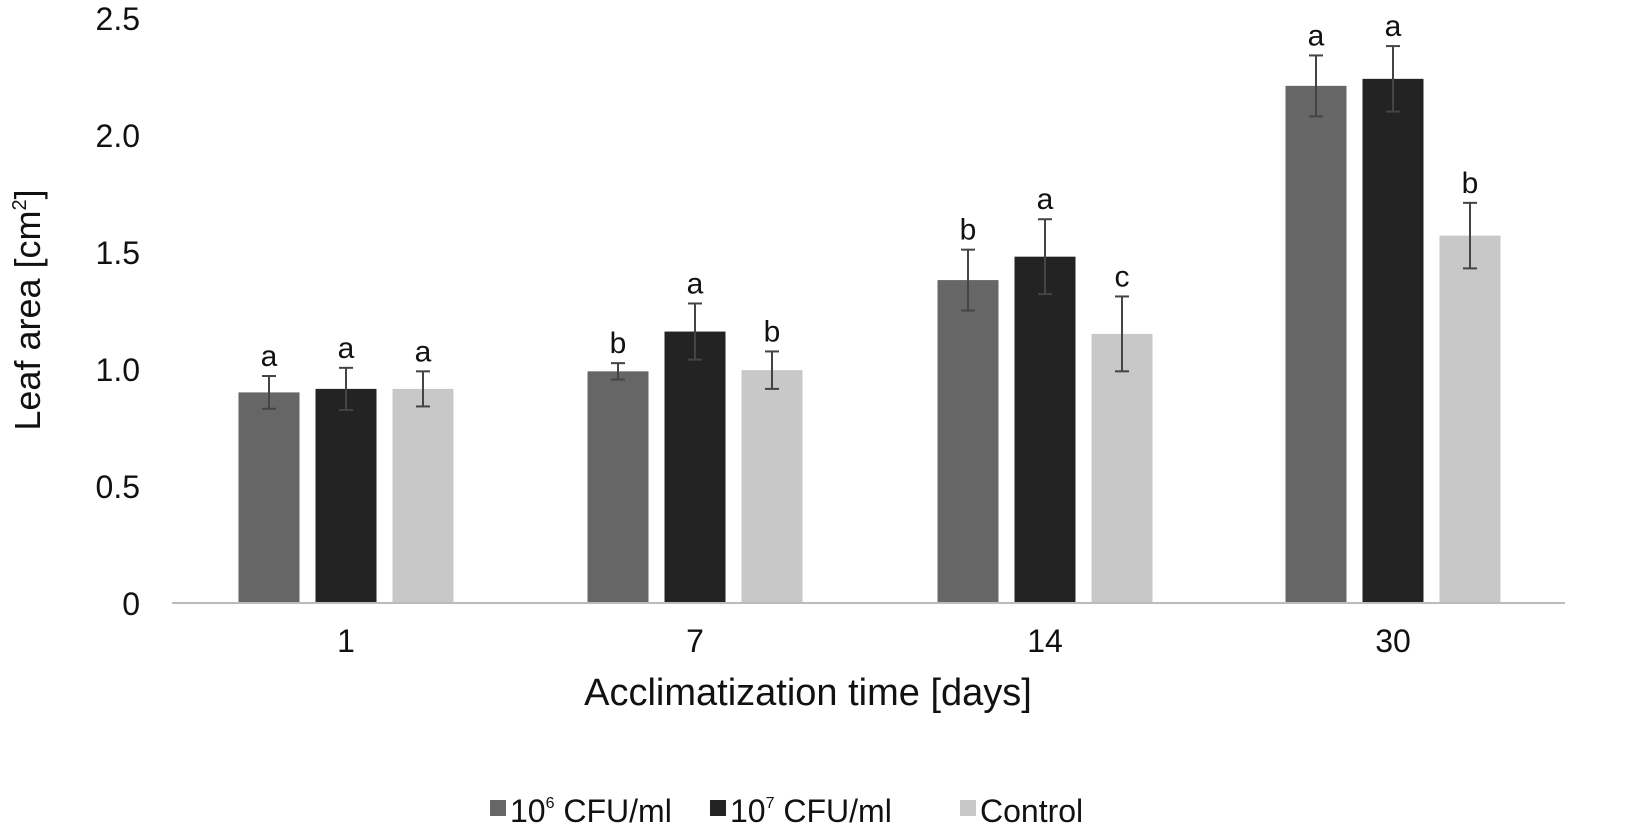 The height and width of the screenshot is (836, 1643). I want to click on x-tick-label: 1, so click(346, 641).